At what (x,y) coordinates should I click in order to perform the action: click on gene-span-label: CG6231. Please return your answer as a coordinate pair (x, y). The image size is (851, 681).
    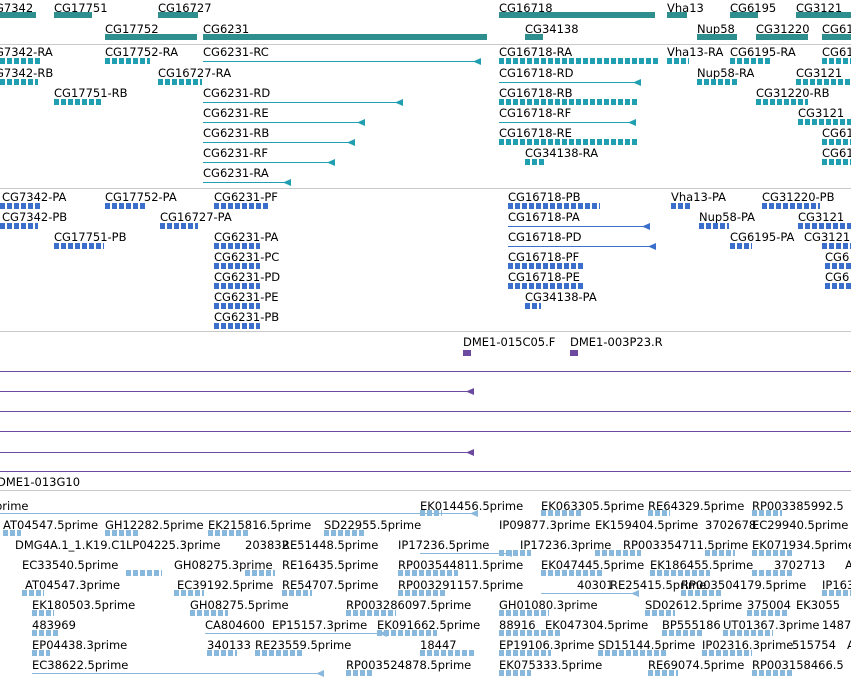
    Looking at the image, I should click on (226, 29).